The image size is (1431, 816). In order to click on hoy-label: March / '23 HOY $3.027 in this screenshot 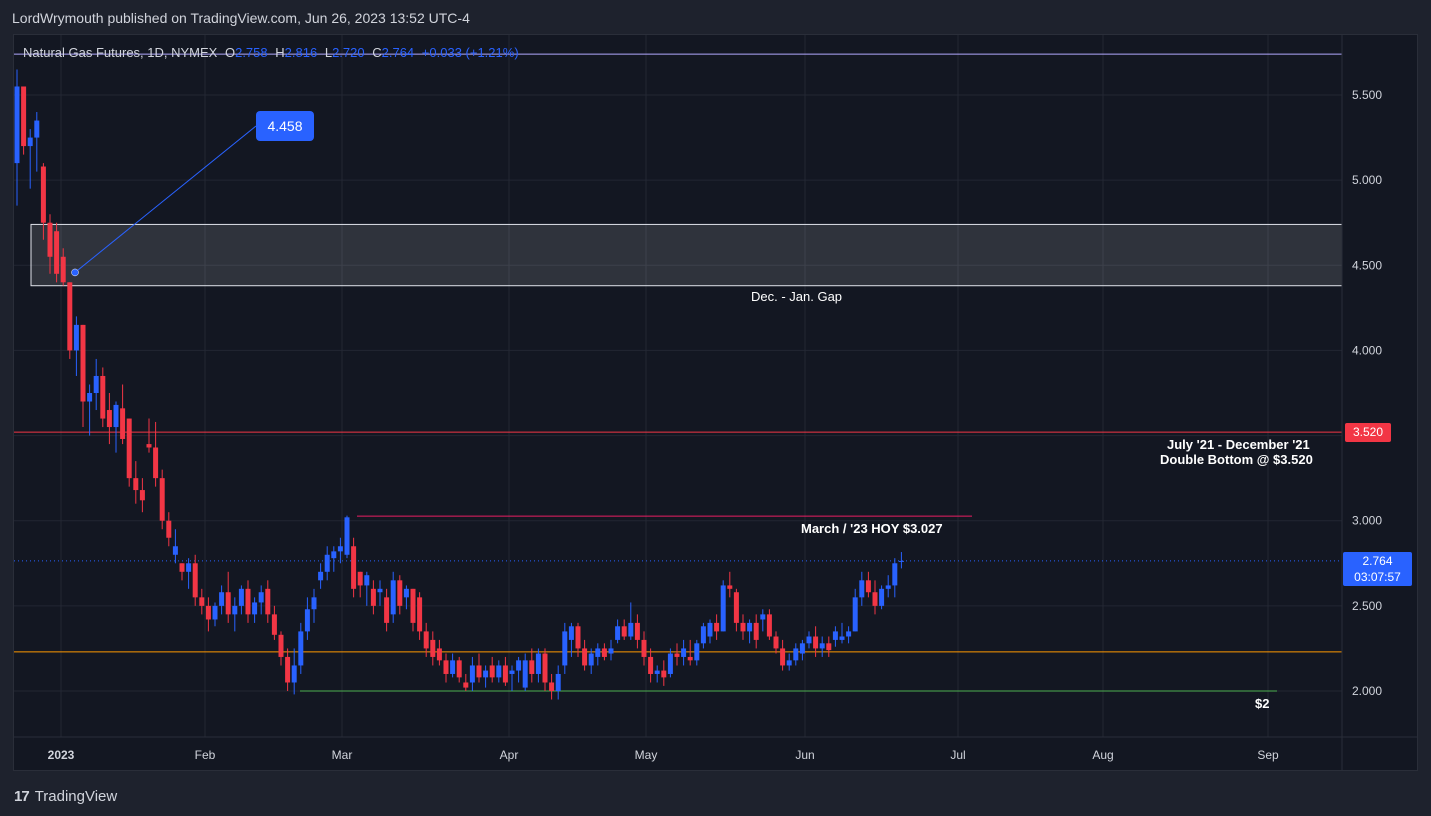, I will do `click(872, 528)`.